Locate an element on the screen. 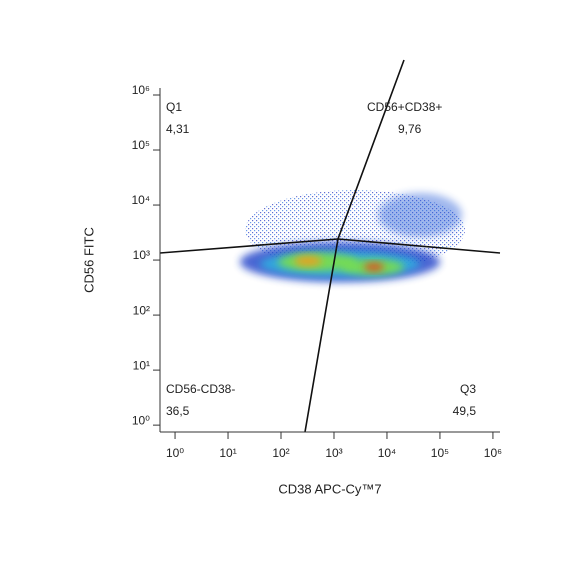  quadrant-name: Q3 is located at coordinates (468, 389).